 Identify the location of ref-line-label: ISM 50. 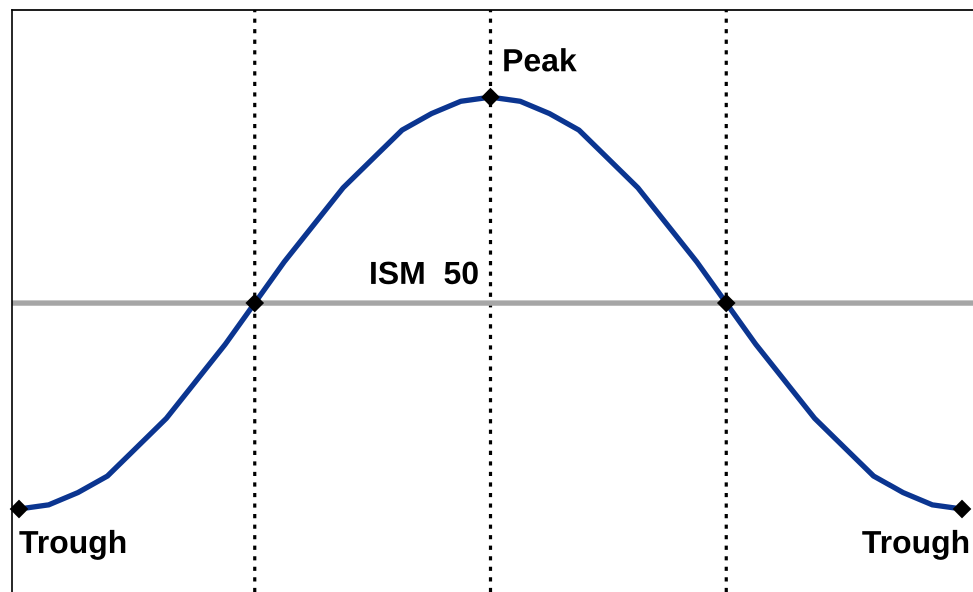
(424, 273).